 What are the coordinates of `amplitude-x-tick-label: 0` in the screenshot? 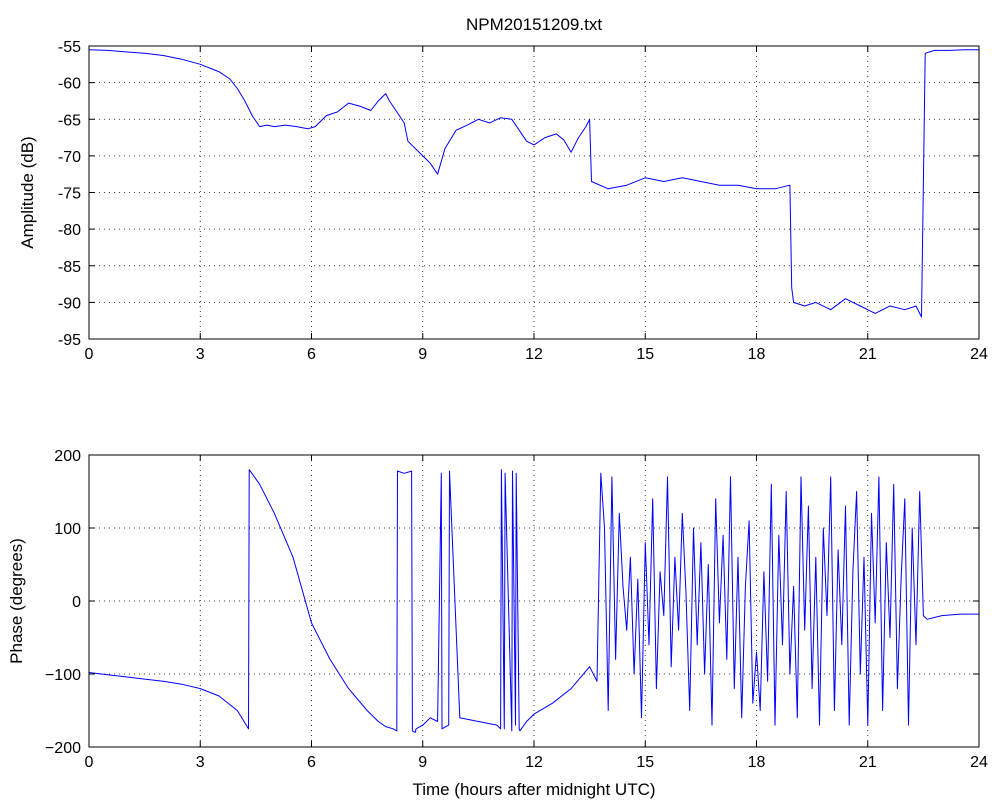 It's located at (89, 354).